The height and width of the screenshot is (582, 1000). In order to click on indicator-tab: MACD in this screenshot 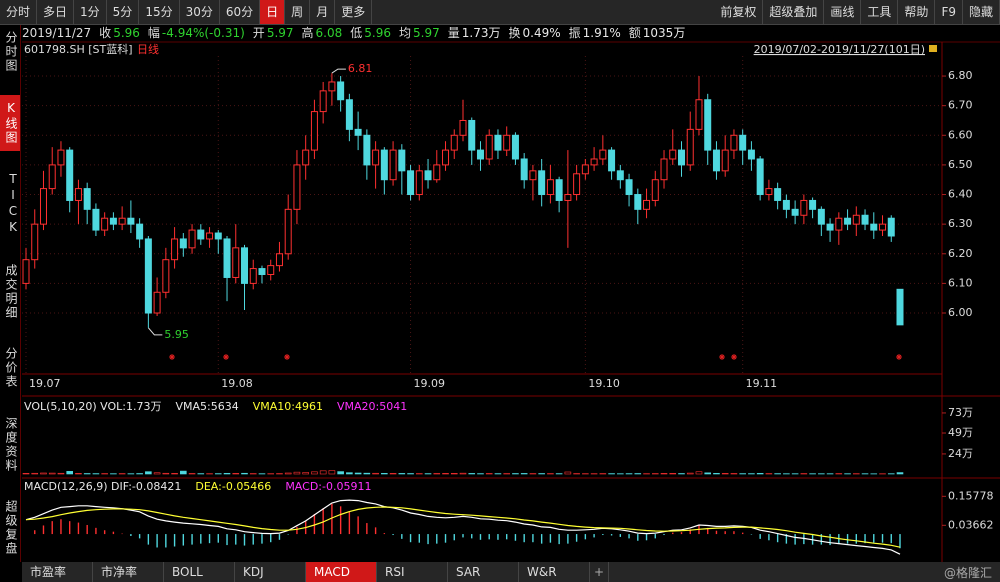, I will do `click(341, 572)`.